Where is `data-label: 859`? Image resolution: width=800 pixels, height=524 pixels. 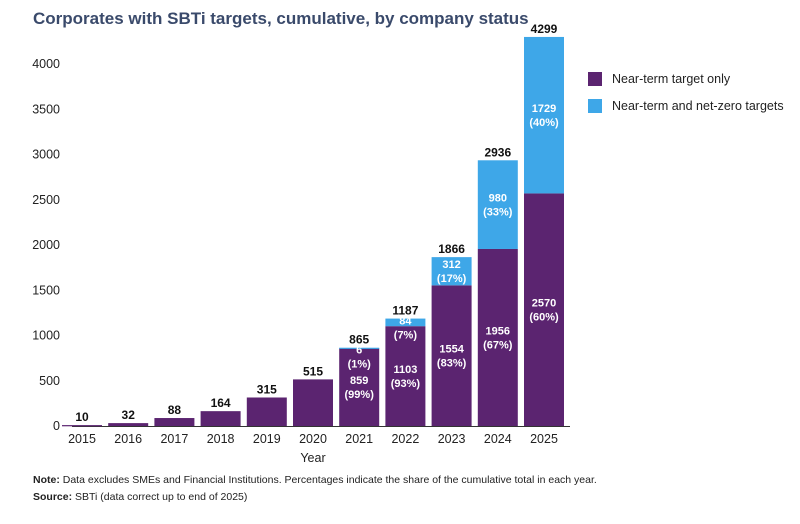 data-label: 859 is located at coordinates (359, 381).